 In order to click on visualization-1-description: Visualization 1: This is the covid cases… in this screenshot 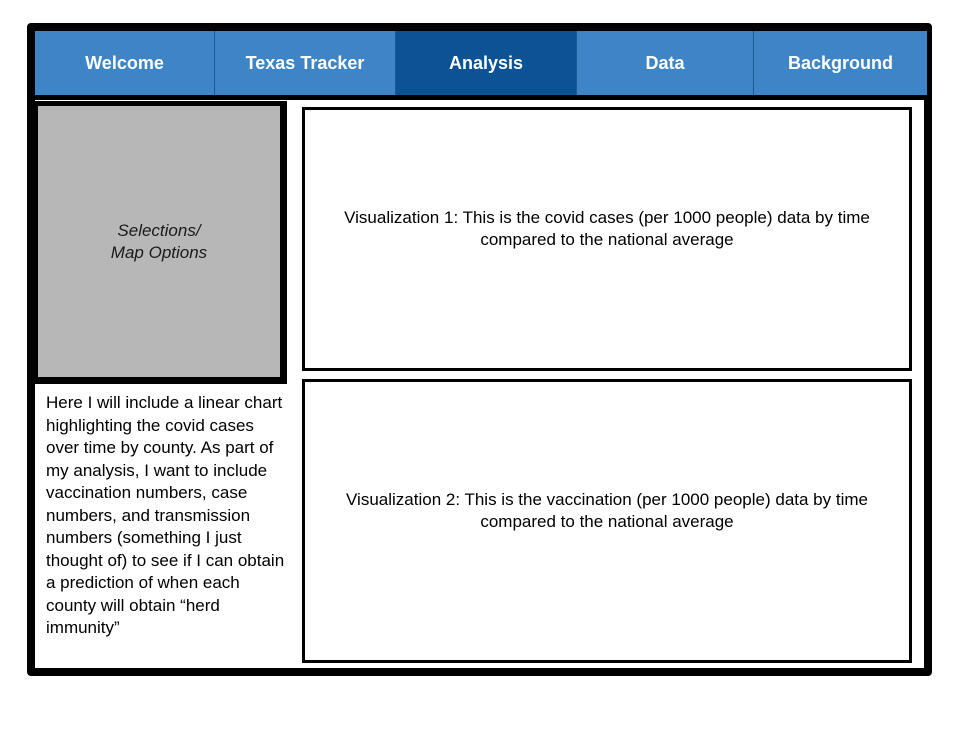, I will do `click(607, 228)`.